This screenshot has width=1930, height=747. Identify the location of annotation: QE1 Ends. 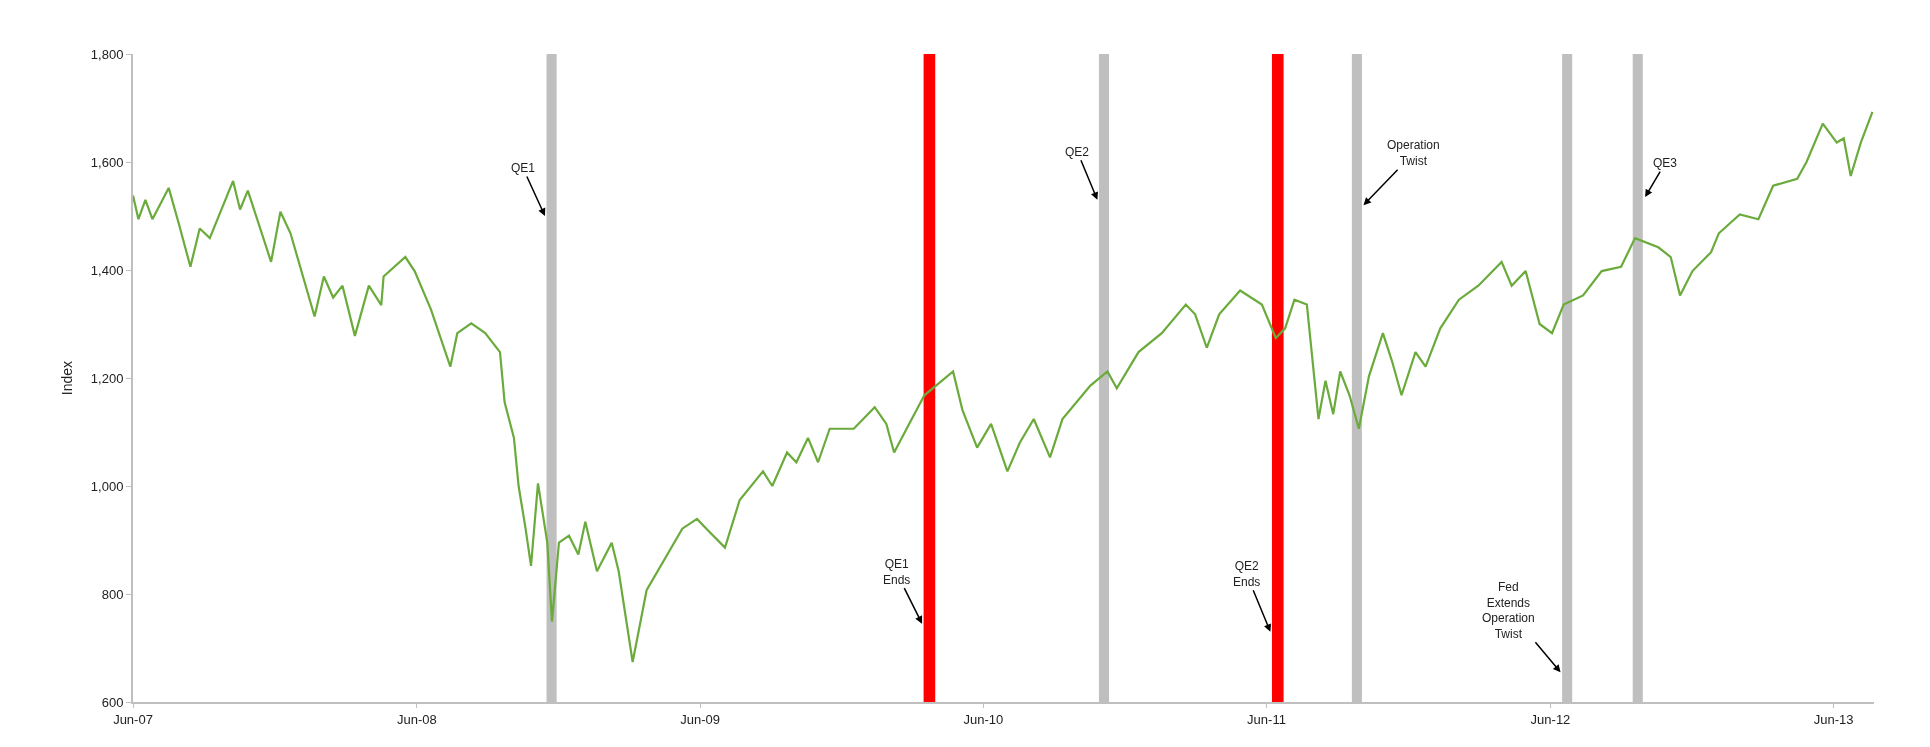
(897, 572).